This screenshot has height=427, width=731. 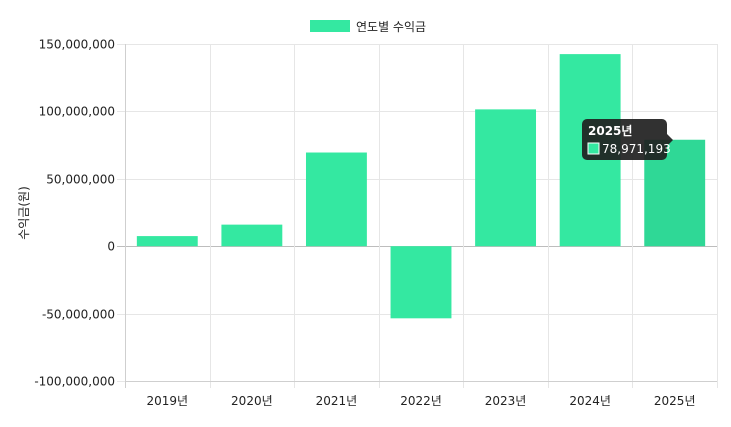 What do you see at coordinates (24, 213) in the screenshot?
I see `y-axis-label: 수익금(원)` at bounding box center [24, 213].